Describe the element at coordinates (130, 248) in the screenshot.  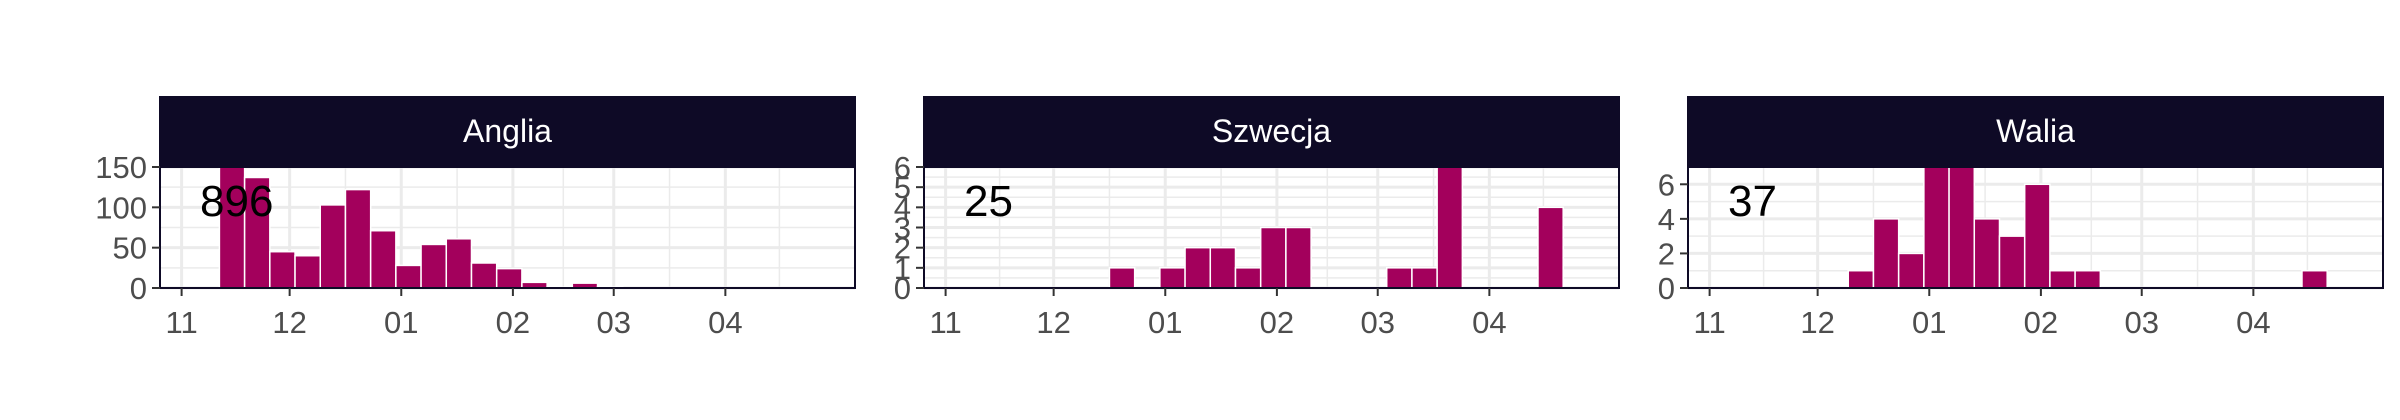
I see `y-tick-label: 50` at that location.